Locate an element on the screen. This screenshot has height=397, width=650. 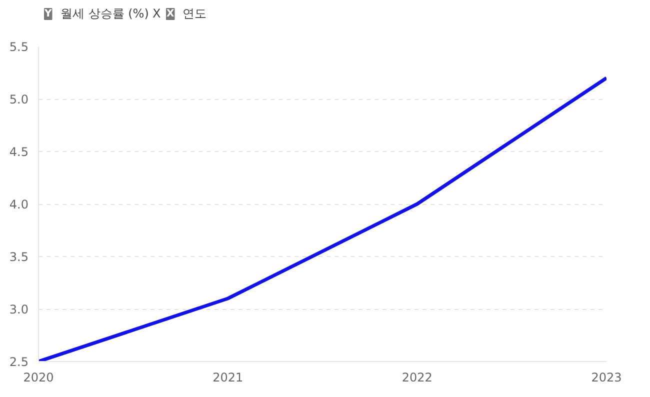
y-tick-label: 5.0 is located at coordinates (19, 99).